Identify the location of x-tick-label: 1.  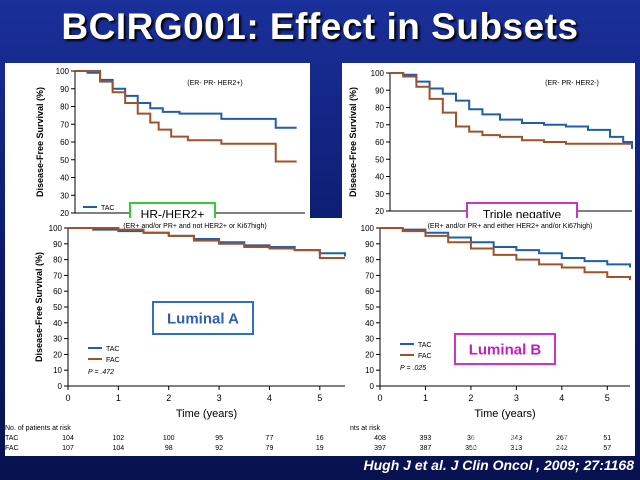
(118, 398).